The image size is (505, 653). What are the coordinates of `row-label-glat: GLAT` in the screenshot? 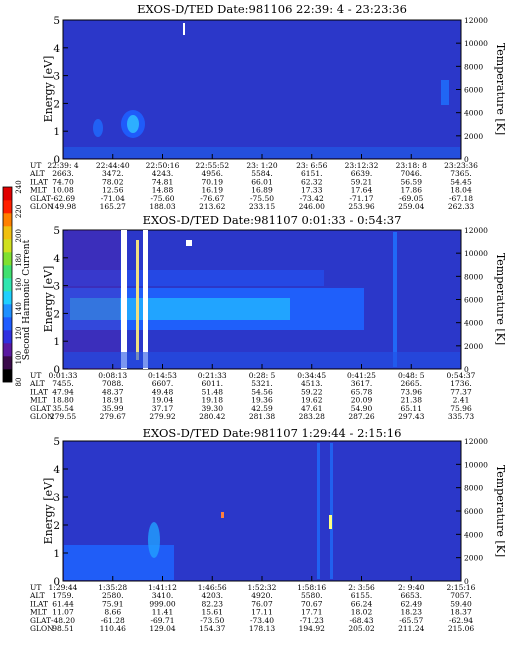 It's located at (40, 620).